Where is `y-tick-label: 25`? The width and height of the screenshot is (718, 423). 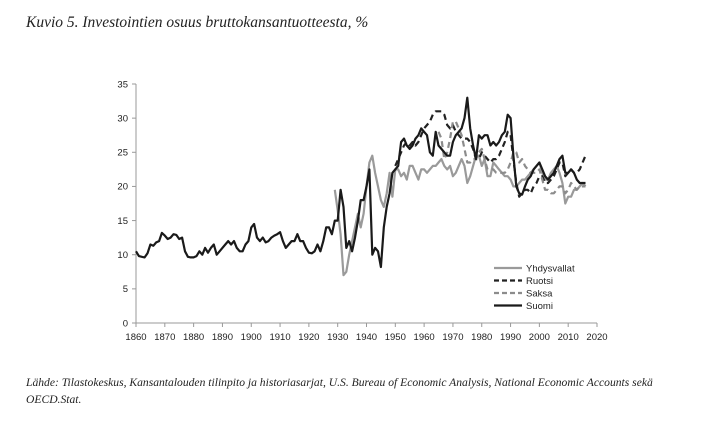
y-tick-label: 25 is located at coordinates (122, 153).